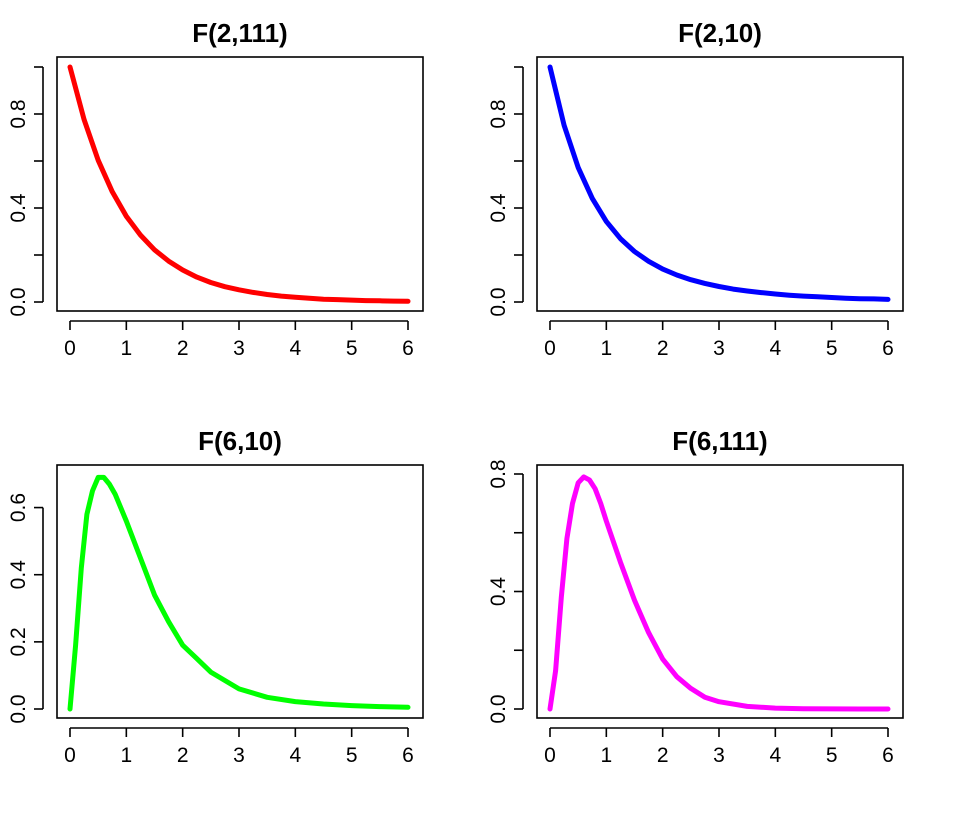 Image resolution: width=960 pixels, height=816 pixels. Describe the element at coordinates (18, 507) in the screenshot. I see `y-tick-label: 0.6` at that location.